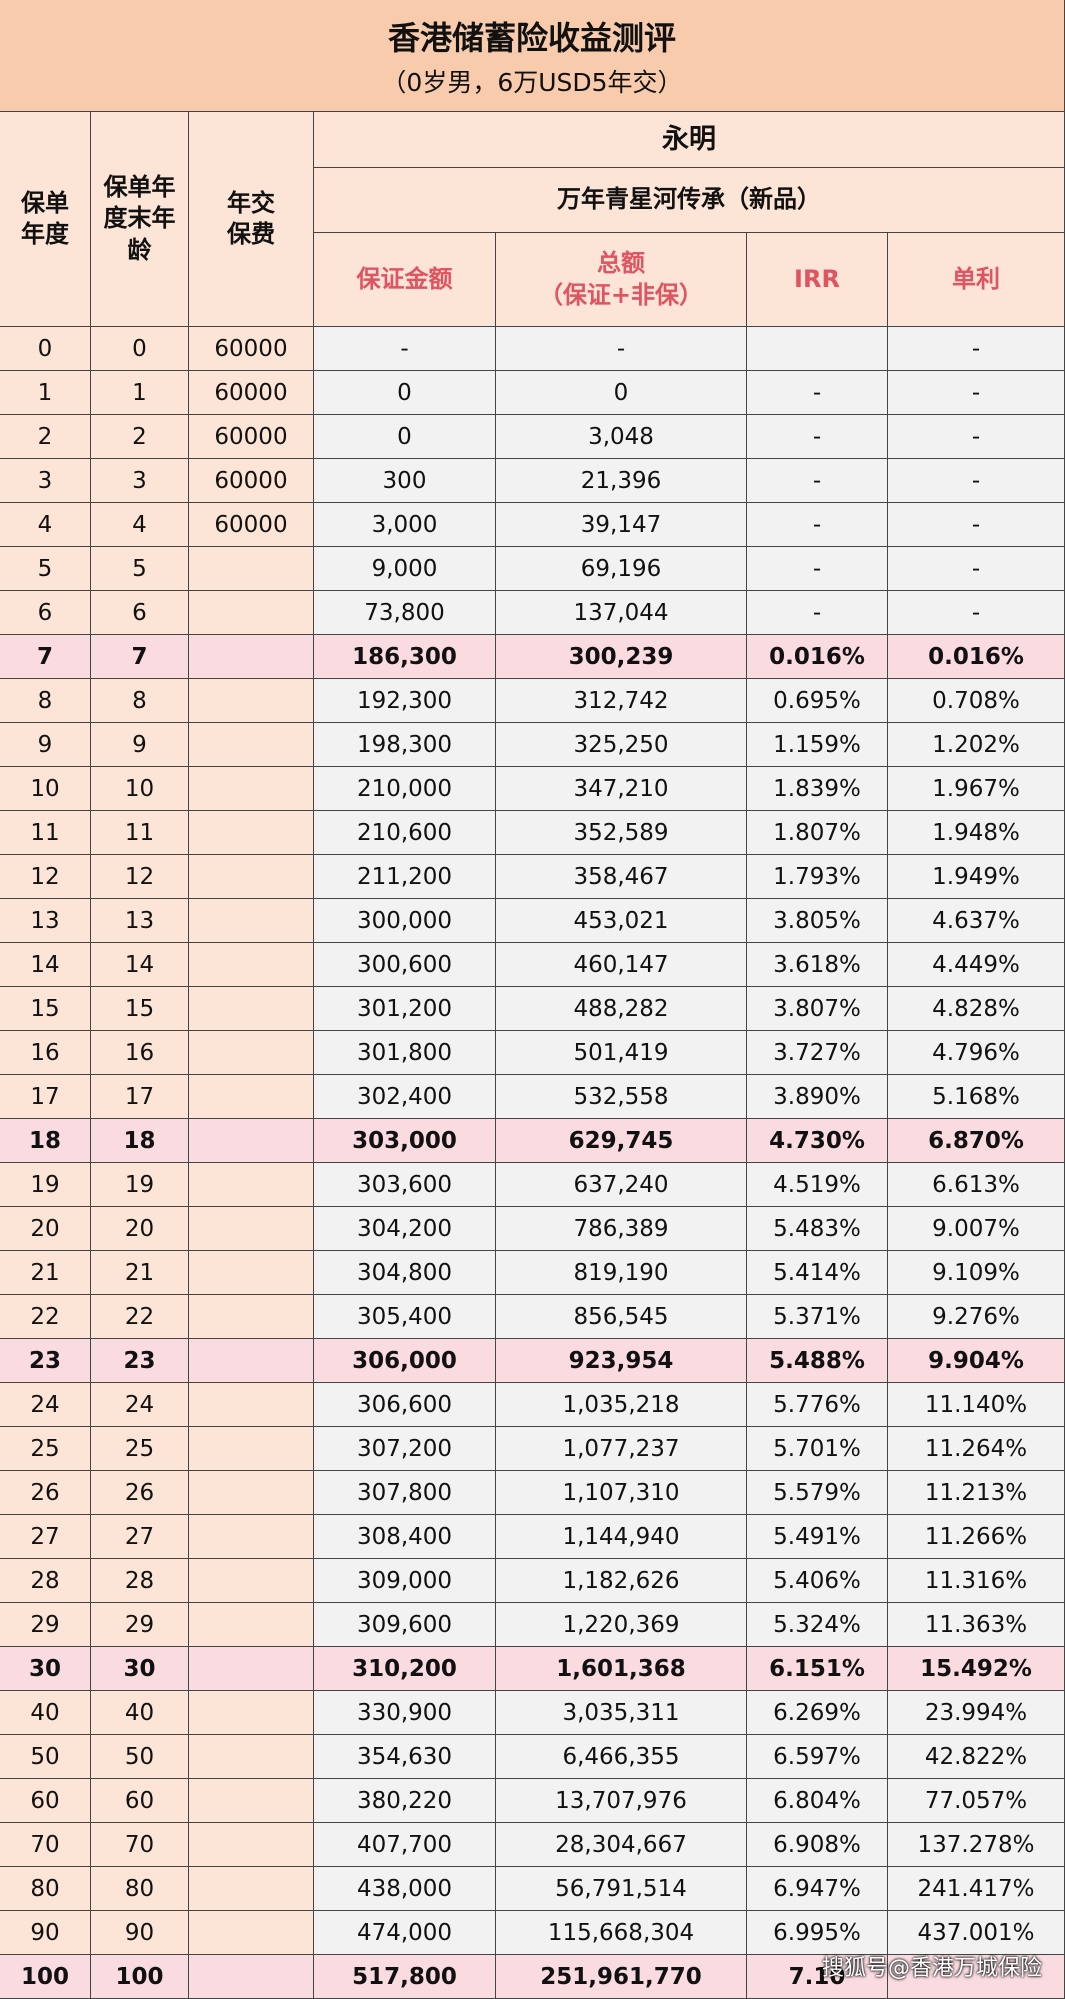 This screenshot has width=1065, height=1999. What do you see at coordinates (45, 437) in the screenshot?
I see `table-cell: 2` at bounding box center [45, 437].